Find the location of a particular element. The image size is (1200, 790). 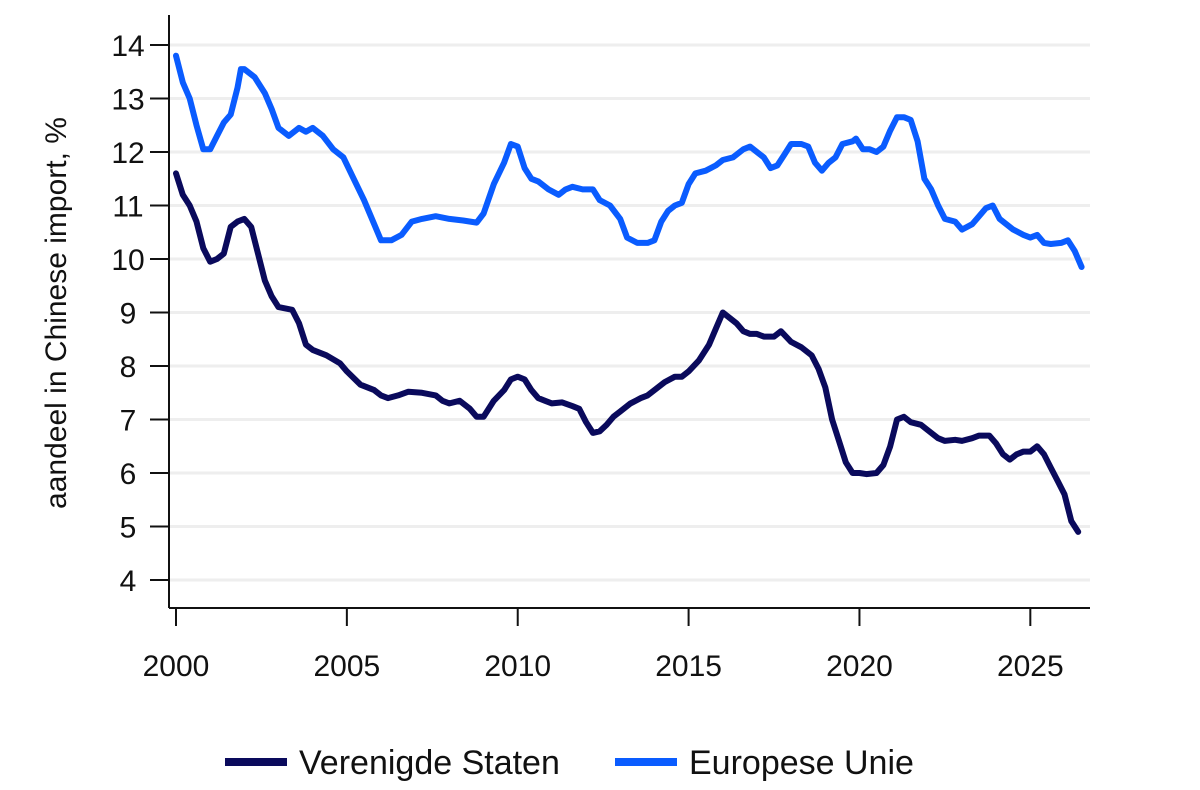

y-tick-label: 5 is located at coordinates (128, 528).